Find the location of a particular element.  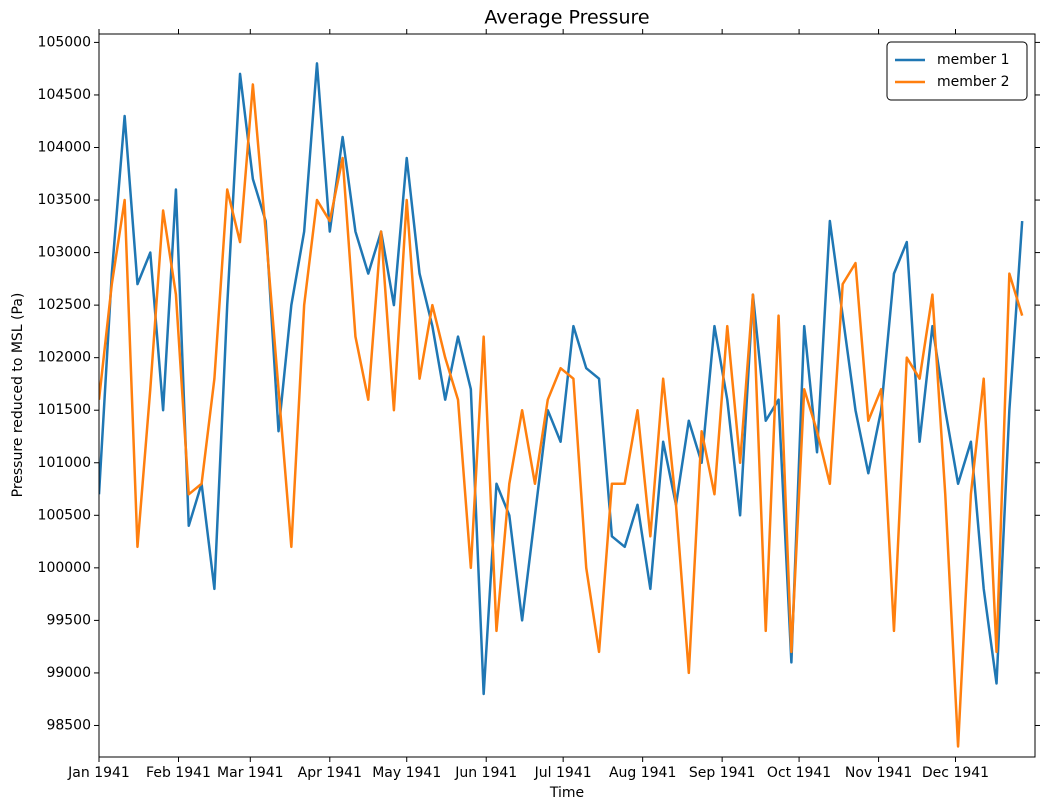

x-tick-label: Jan 1941 is located at coordinates (98, 773).